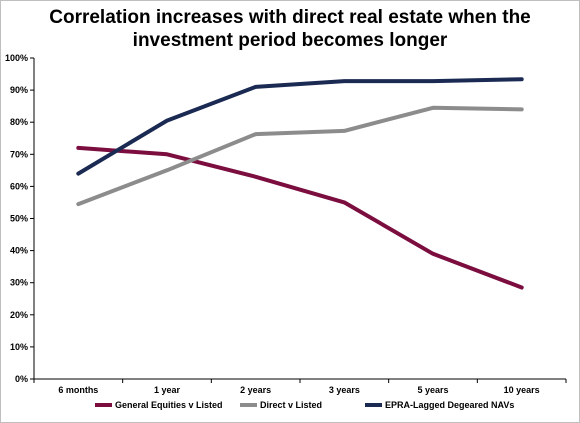  What do you see at coordinates (432, 390) in the screenshot?
I see `x-tick-label: 5 years` at bounding box center [432, 390].